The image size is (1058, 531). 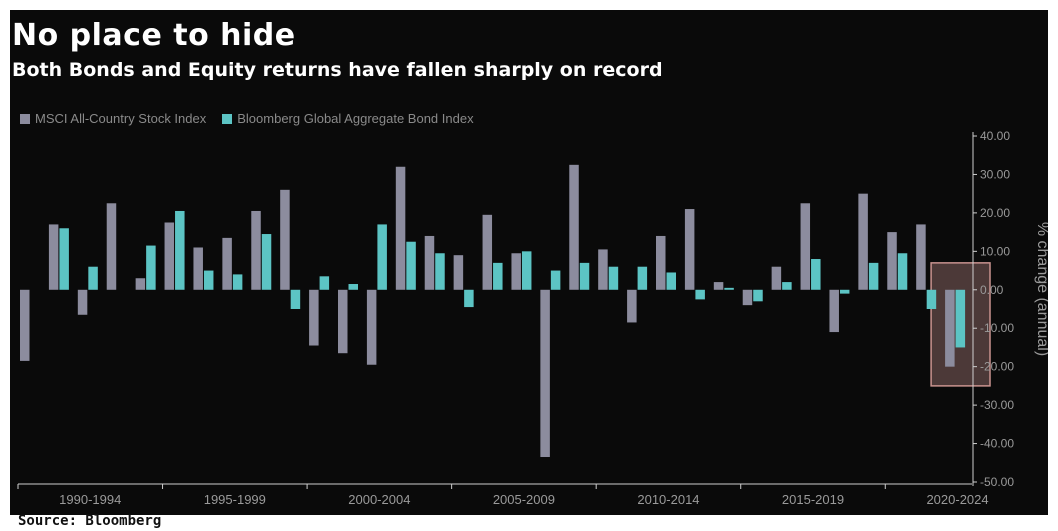 I want to click on bar-bond-1999, so click(x=296, y=299).